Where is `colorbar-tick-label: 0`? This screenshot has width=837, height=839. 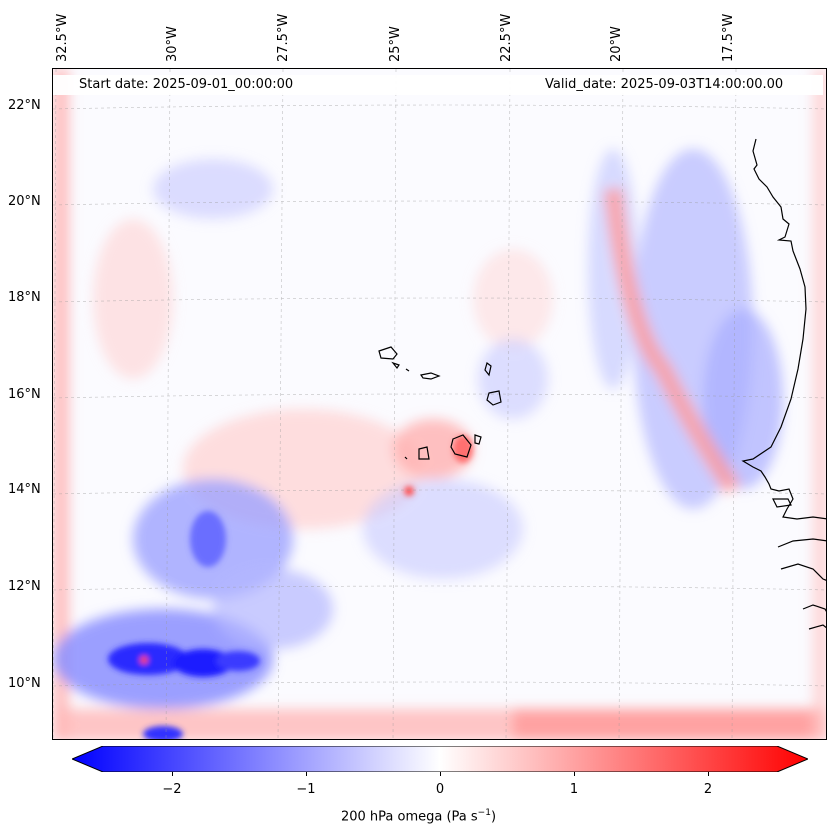
colorbar-tick-label: 0 is located at coordinates (440, 789).